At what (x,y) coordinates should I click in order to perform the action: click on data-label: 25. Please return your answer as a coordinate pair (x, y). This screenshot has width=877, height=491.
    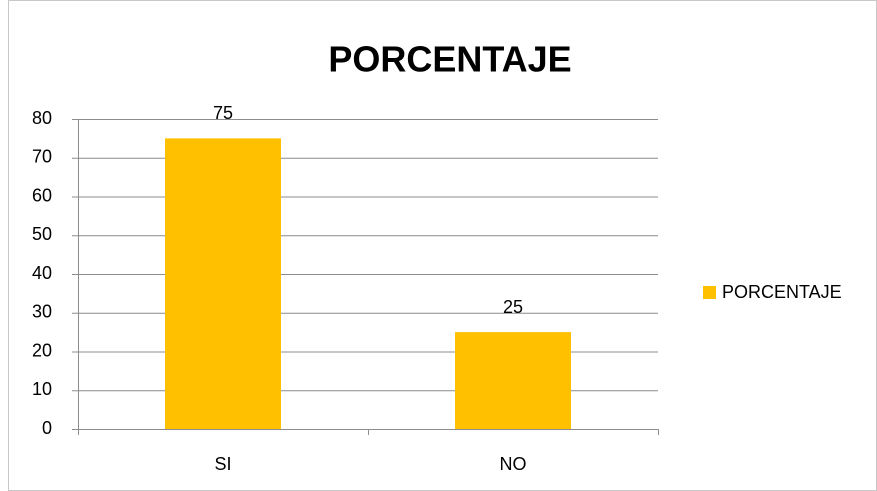
    Looking at the image, I should click on (513, 307).